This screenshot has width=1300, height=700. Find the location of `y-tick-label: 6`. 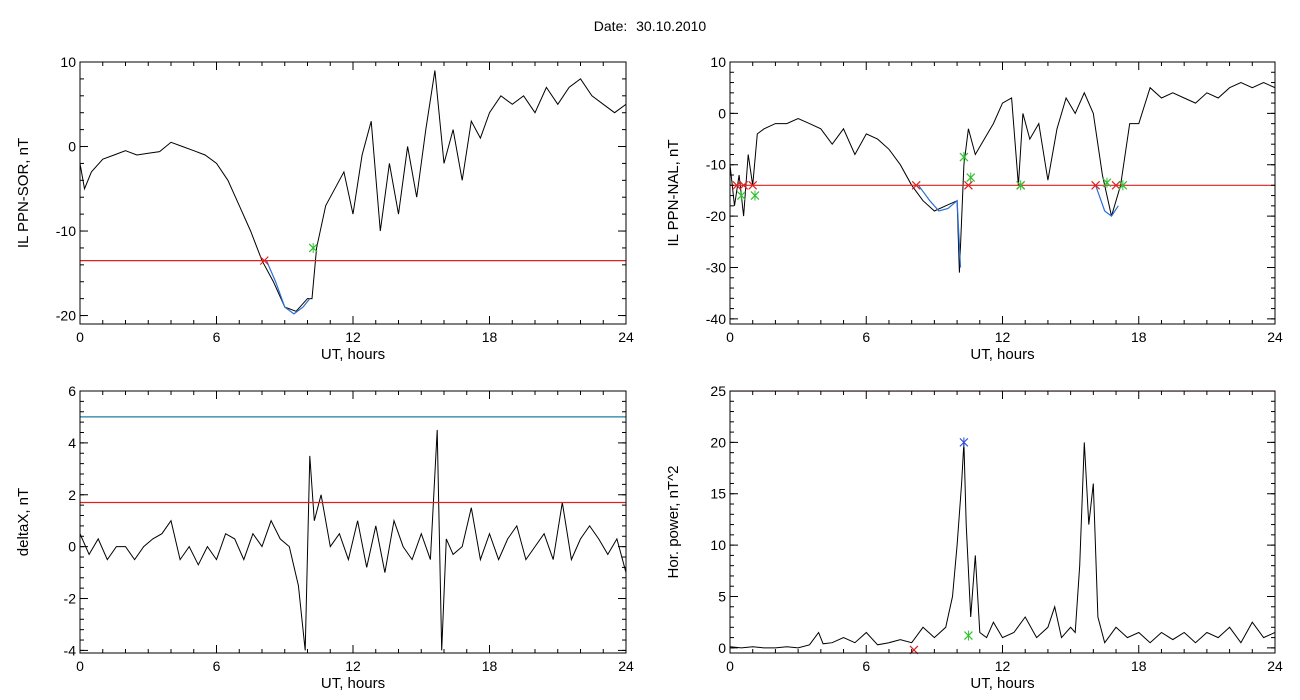

y-tick-label: 6 is located at coordinates (72, 391).